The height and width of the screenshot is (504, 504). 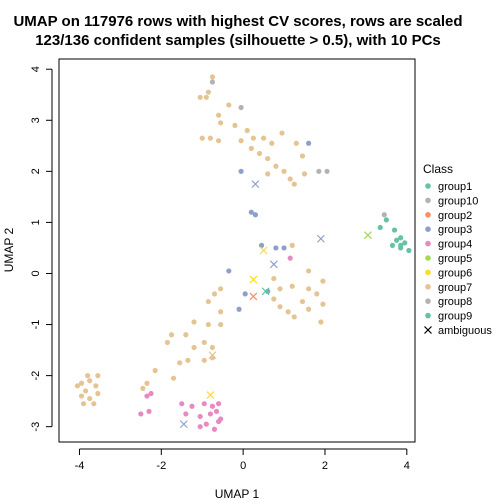 What do you see at coordinates (41, 249) in the screenshot?
I see `y-axis: -3 -2 -1 0 1 2 3 4` at bounding box center [41, 249].